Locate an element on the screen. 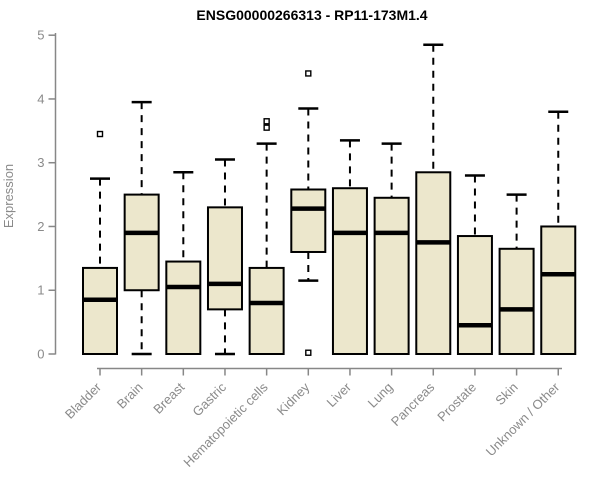 The width and height of the screenshot is (600, 500). y-tick-label: 1 is located at coordinates (40, 290).